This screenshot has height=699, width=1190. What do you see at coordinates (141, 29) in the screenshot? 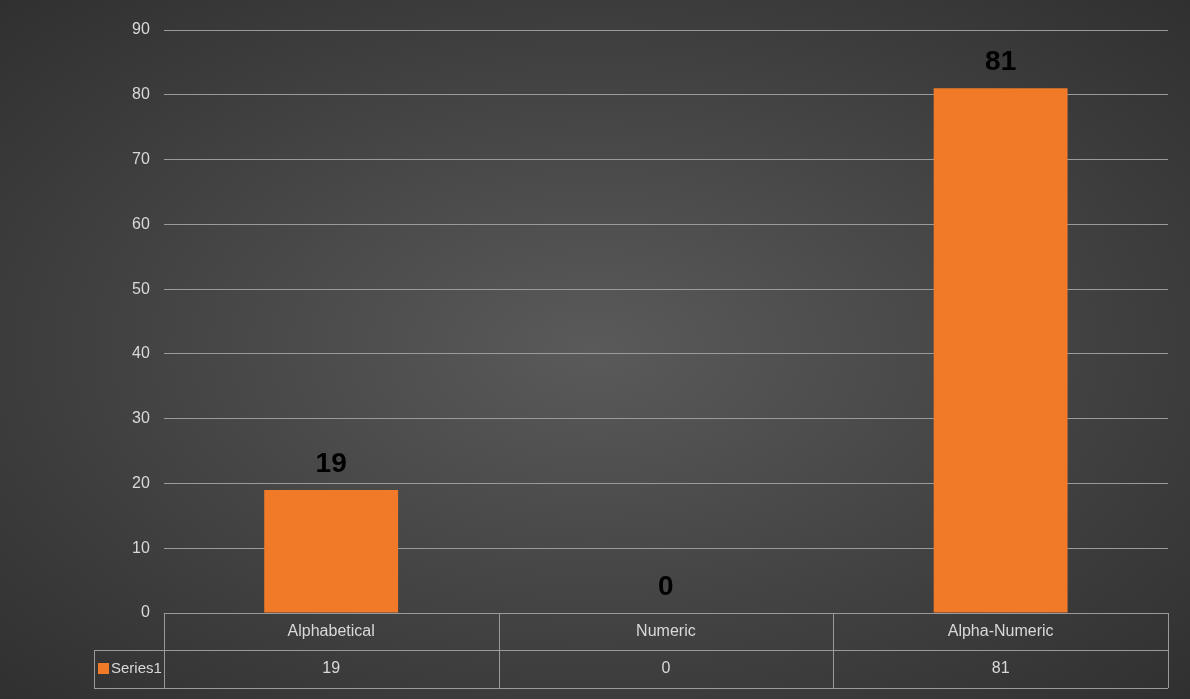
I see `y-tick-label: 90` at bounding box center [141, 29].